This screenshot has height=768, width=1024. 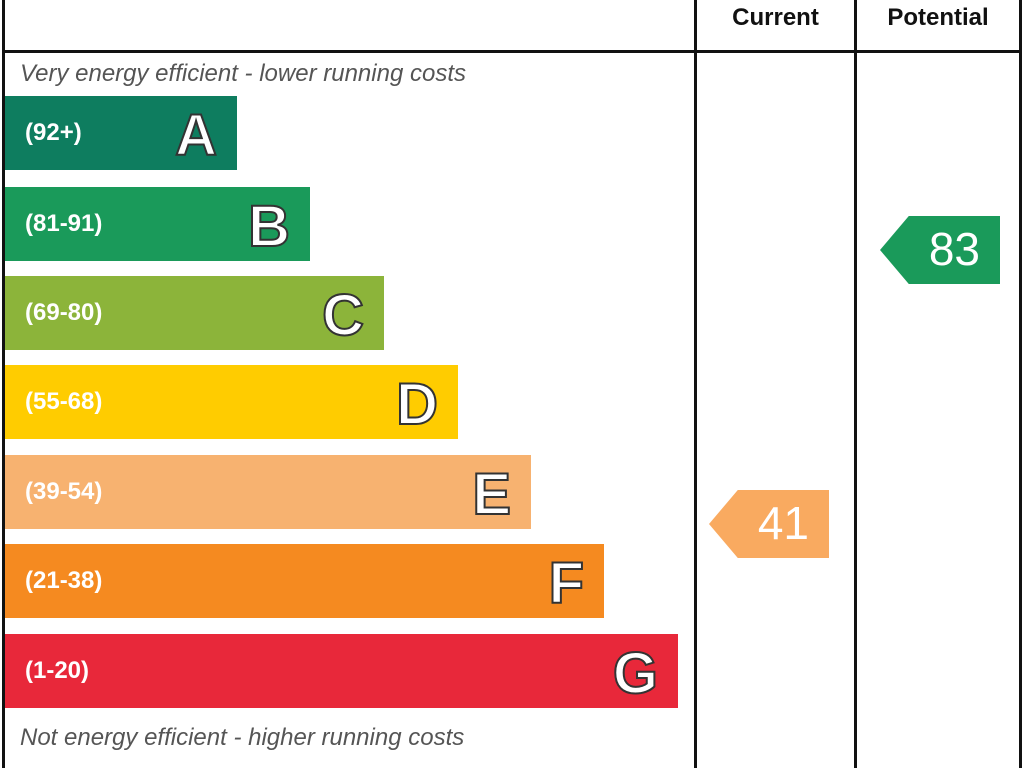 I want to click on right-border, so click(x=1020, y=384).